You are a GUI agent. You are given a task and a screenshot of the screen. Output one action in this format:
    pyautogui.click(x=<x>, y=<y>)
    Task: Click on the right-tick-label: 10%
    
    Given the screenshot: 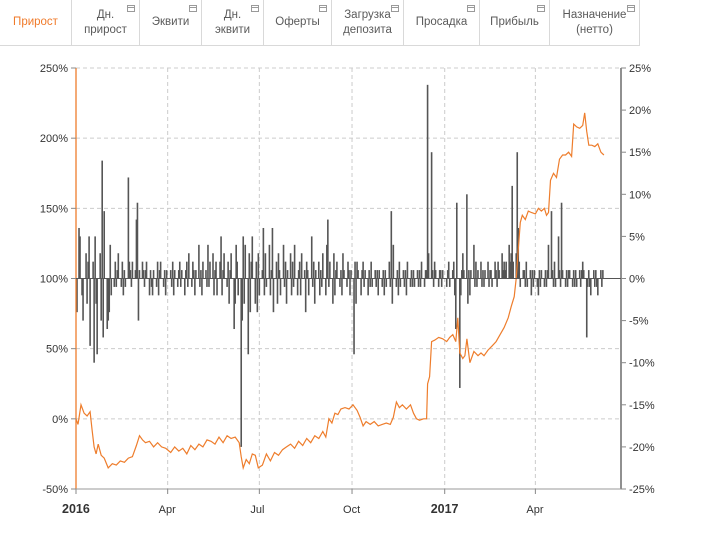 What is the action you would take?
    pyautogui.click(x=640, y=195)
    